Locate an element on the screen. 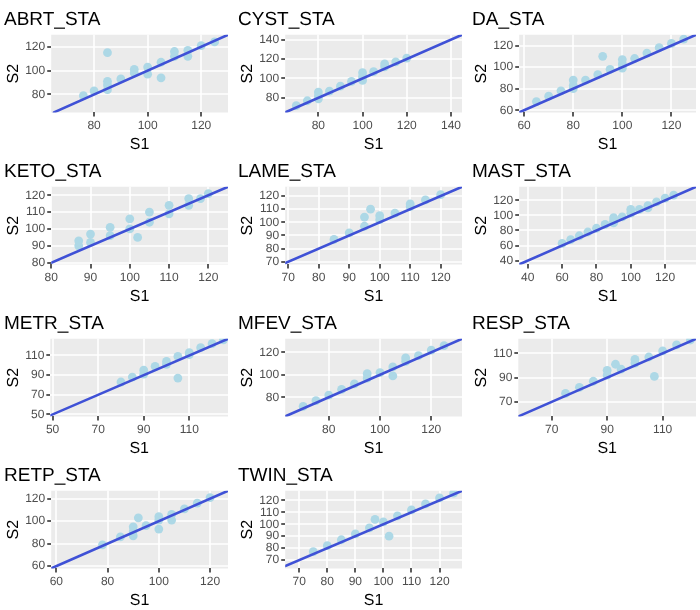 Image resolution: width=700 pixels, height=610 pixels. chart-title: MAST_STA is located at coordinates (522, 171).